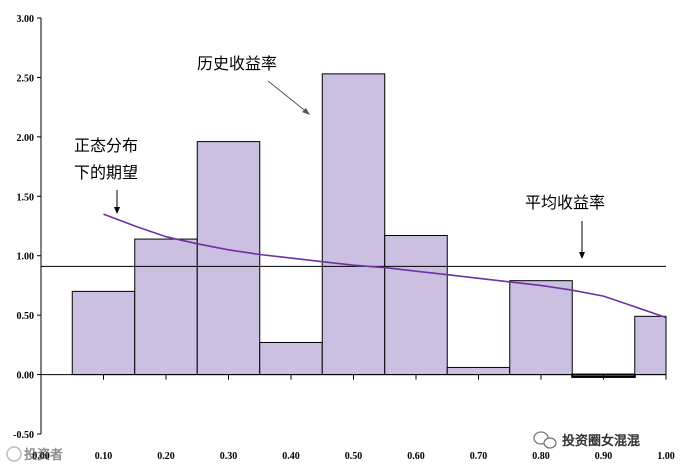 Image resolution: width=685 pixels, height=469 pixels. I want to click on wechat-logo-icon, so click(545, 440).